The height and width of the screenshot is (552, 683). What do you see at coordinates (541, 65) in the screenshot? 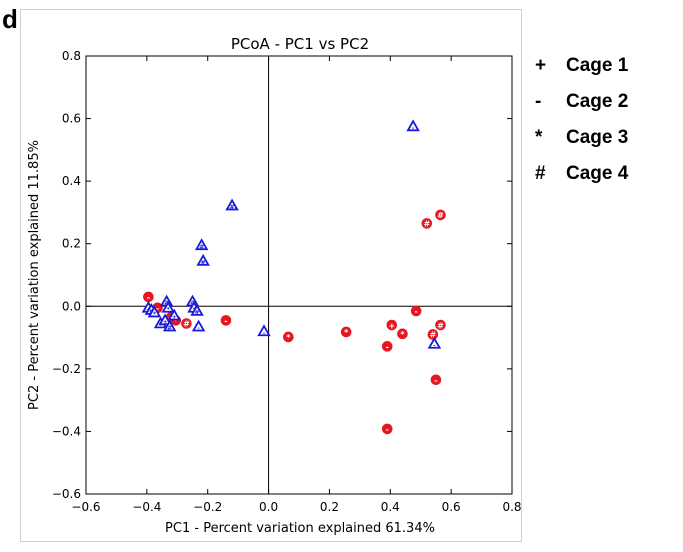
I see `legend-symbol: +` at bounding box center [541, 65].